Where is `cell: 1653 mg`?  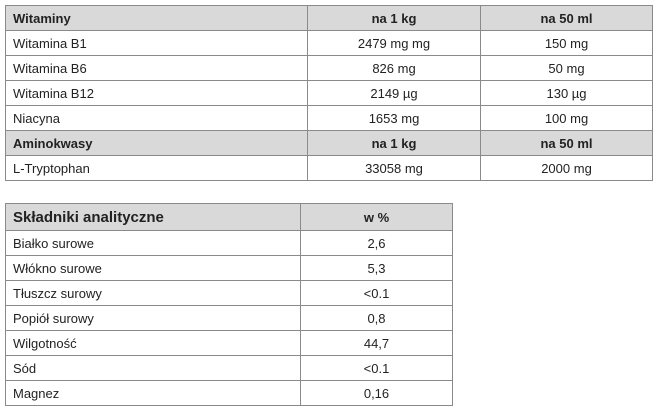
cell: 1653 mg is located at coordinates (394, 118).